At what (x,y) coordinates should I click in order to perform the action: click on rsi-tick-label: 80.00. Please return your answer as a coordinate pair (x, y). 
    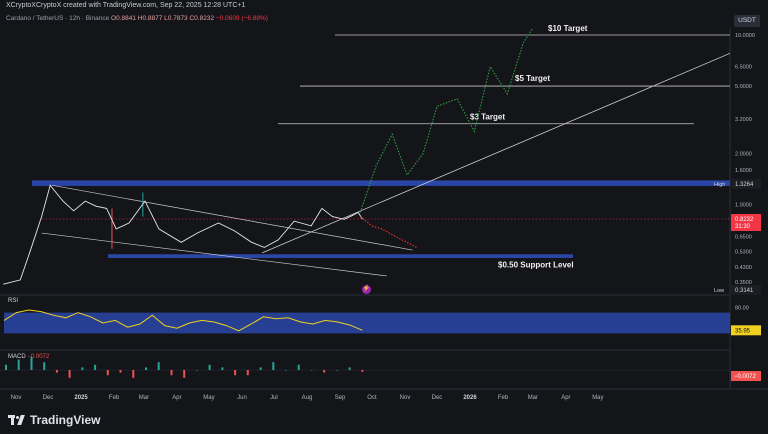
    Looking at the image, I should click on (742, 308).